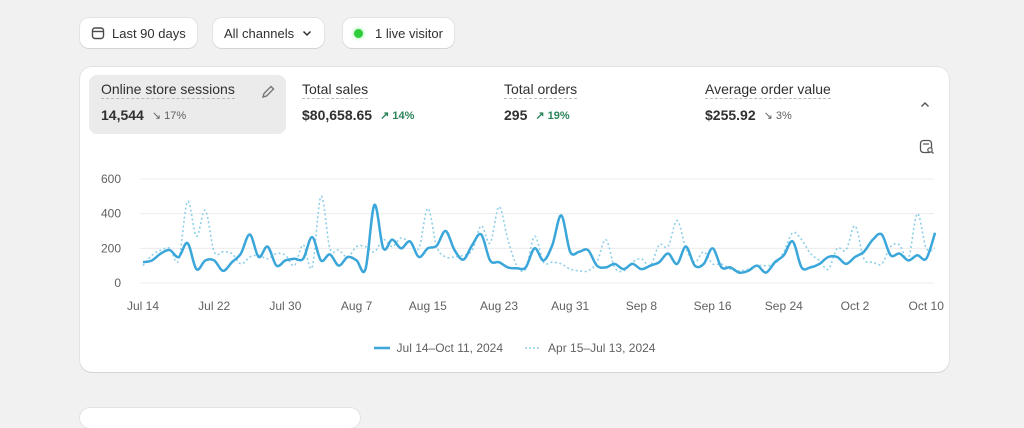 Image resolution: width=1024 pixels, height=428 pixels. What do you see at coordinates (539, 238) in the screenshot?
I see `series-current-line` at bounding box center [539, 238].